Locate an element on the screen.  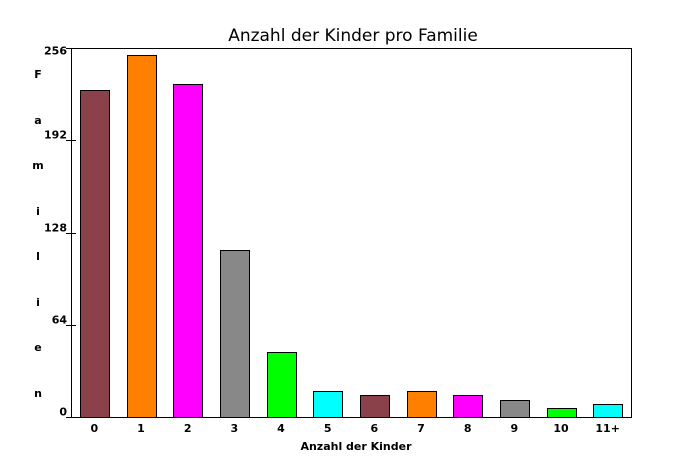
x-tick-label: 2 is located at coordinates (188, 428).